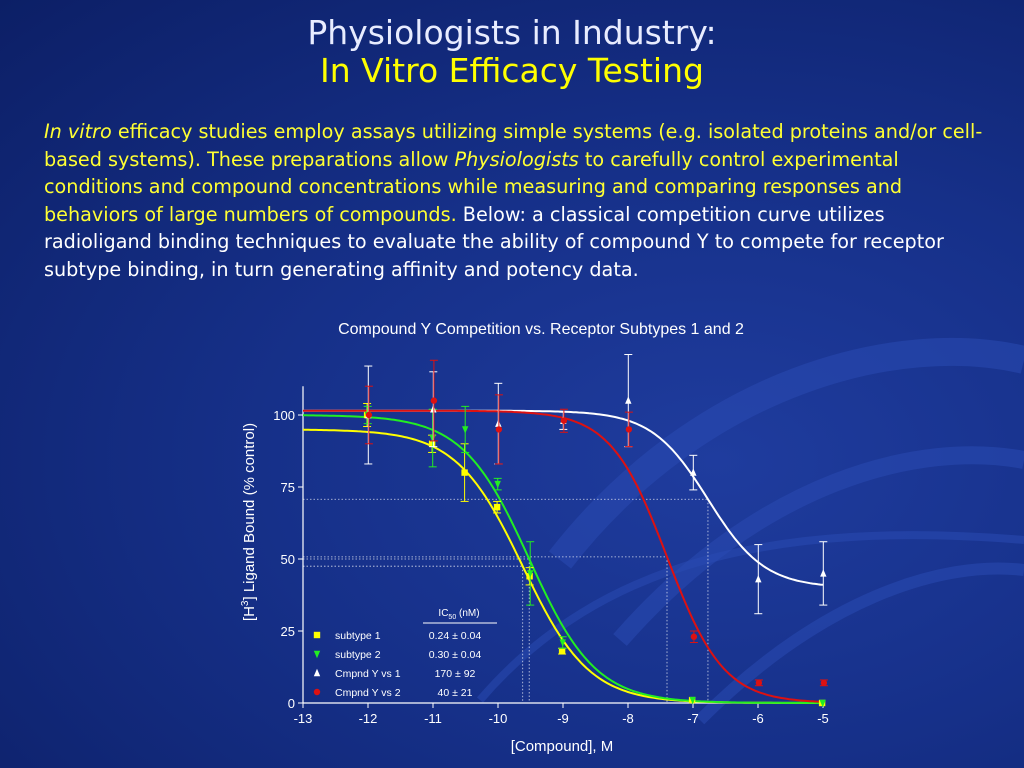 The width and height of the screenshot is (1024, 768). What do you see at coordinates (291, 703) in the screenshot?
I see `y-tick-label: 0` at bounding box center [291, 703].